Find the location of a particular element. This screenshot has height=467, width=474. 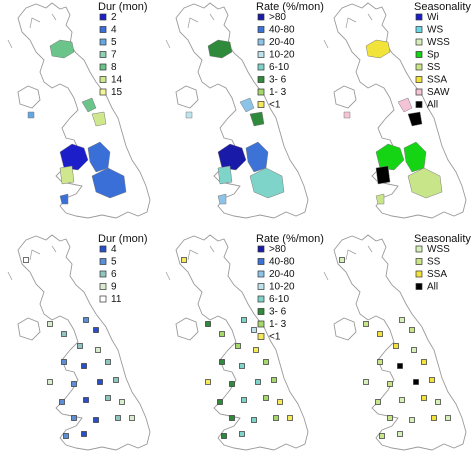

legend-label: All is located at coordinates (432, 105).